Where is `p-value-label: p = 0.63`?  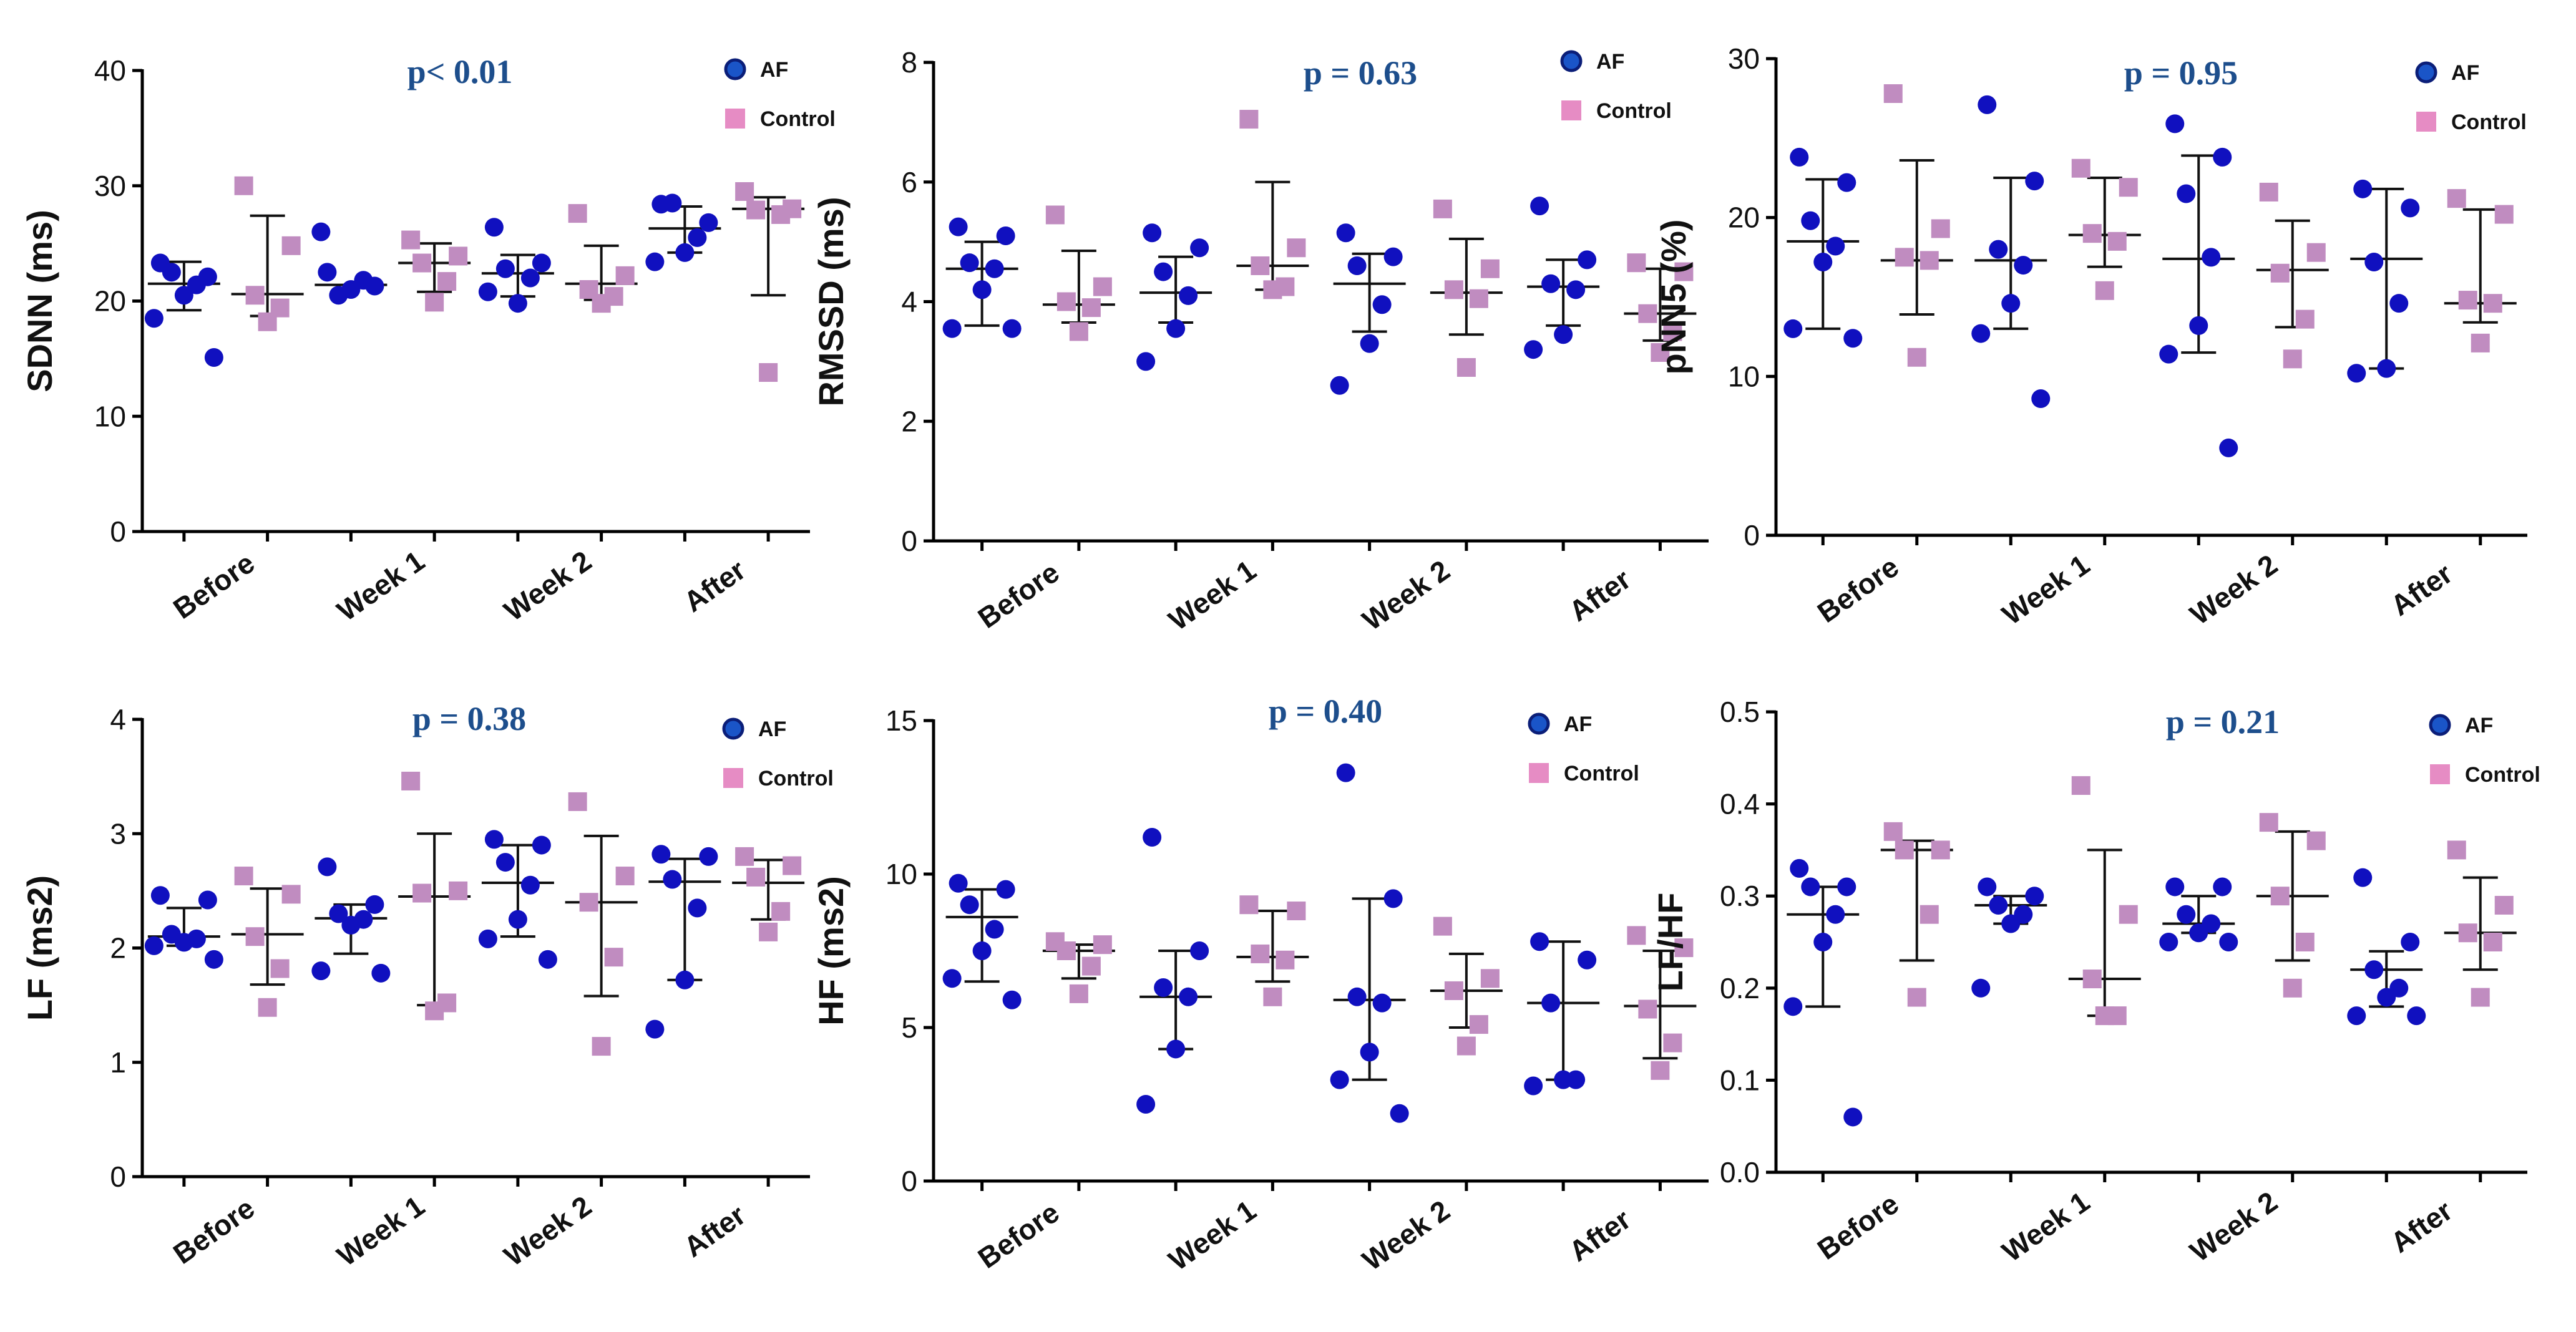
p-value-label: p = 0.63 is located at coordinates (1360, 73).